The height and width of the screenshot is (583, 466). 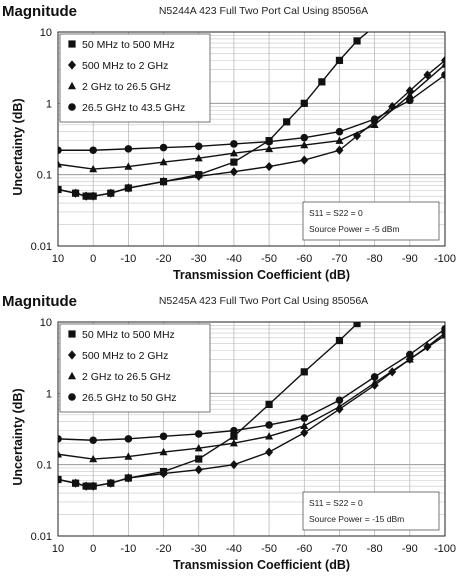 I want to click on x-tick-label: -40, so click(x=234, y=259).